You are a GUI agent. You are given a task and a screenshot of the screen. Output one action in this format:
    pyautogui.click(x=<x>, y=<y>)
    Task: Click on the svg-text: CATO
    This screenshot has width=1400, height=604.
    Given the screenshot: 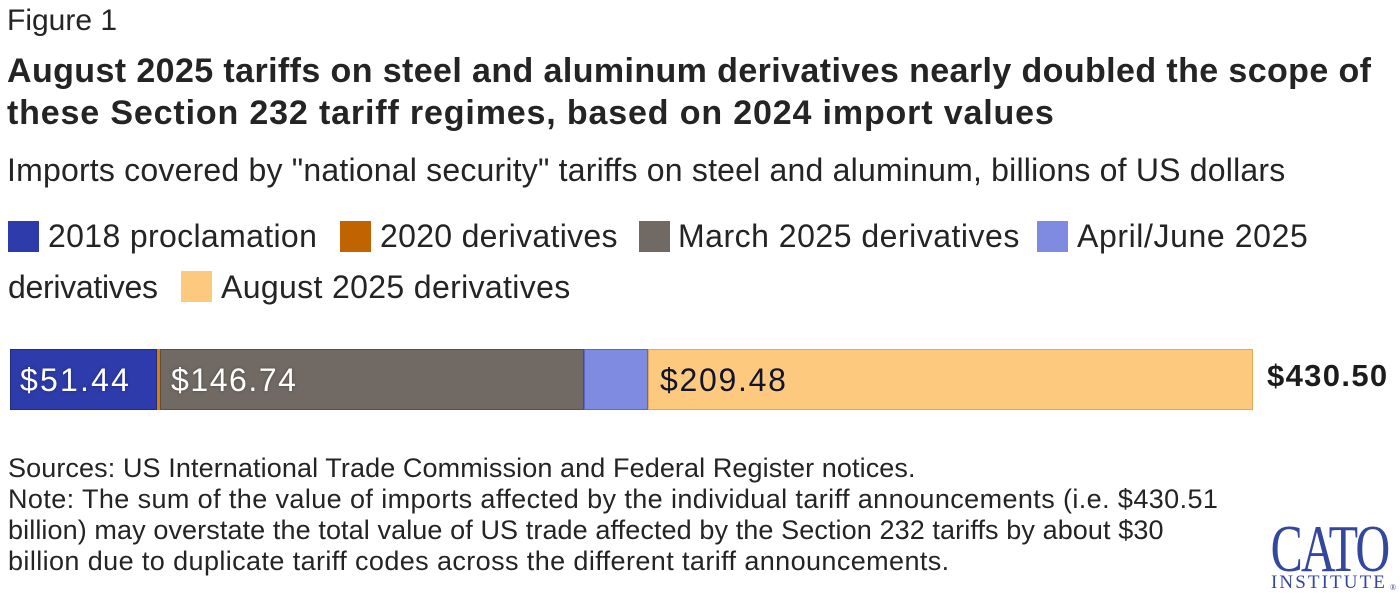 What is the action you would take?
    pyautogui.click(x=1330, y=550)
    